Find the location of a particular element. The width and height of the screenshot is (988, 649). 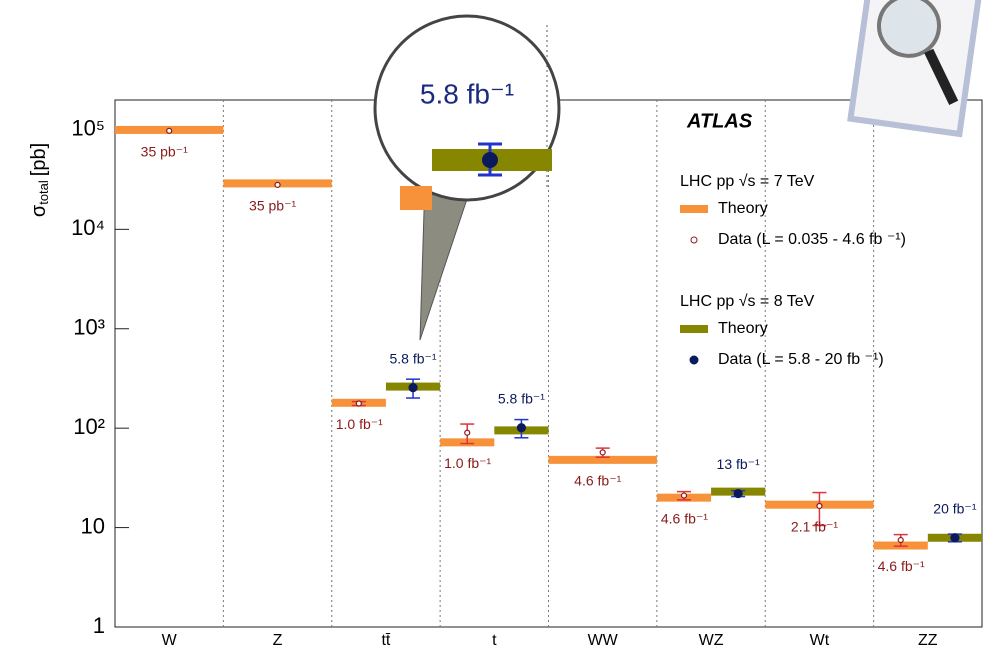

y-label-subscript: total is located at coordinates (43, 192).